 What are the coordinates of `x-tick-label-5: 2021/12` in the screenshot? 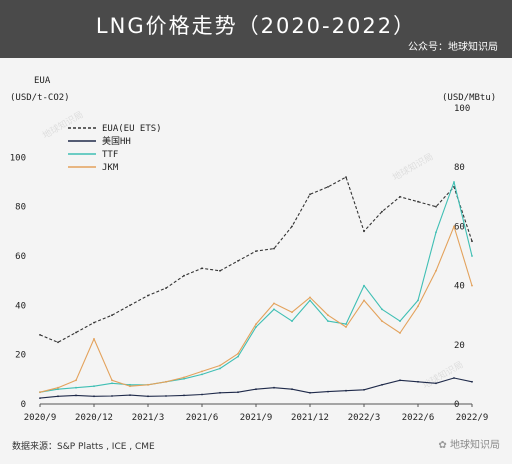 It's located at (310, 418).